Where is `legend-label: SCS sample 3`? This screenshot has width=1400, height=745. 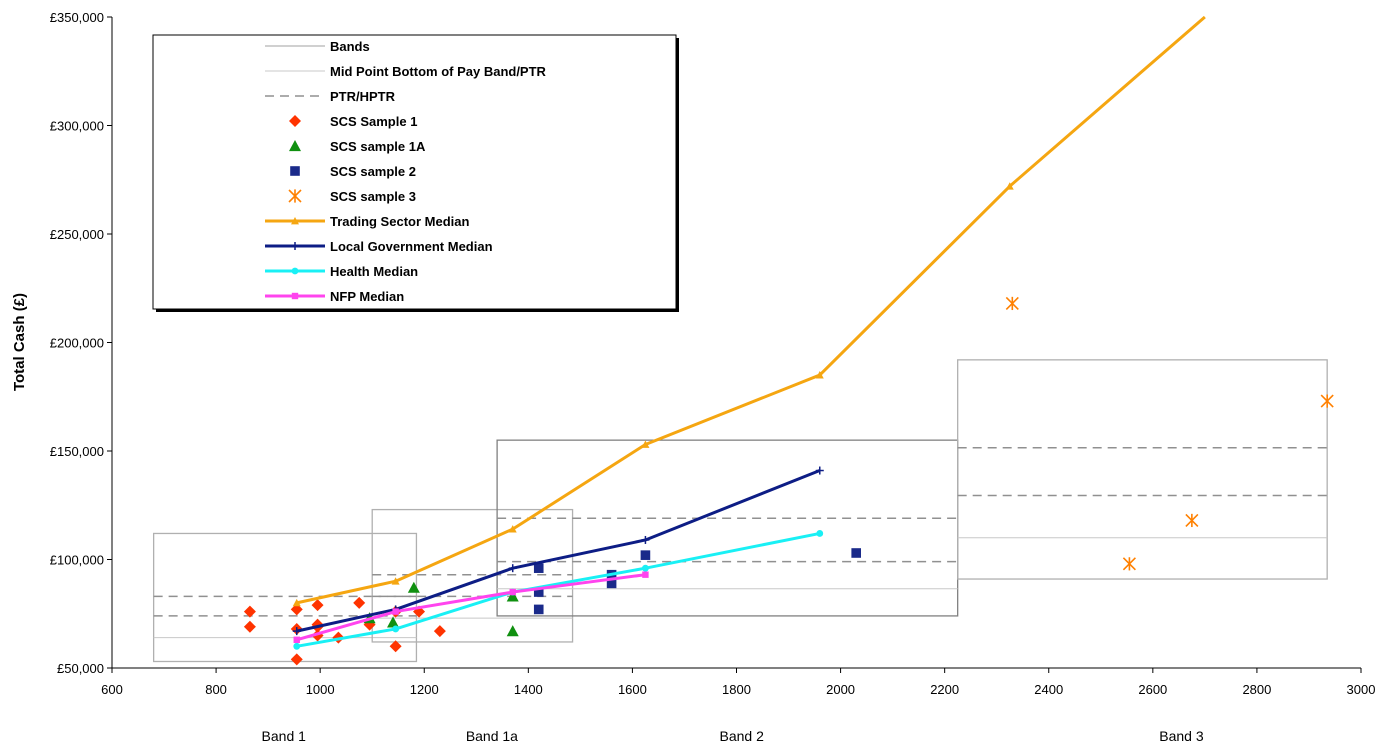 legend-label: SCS sample 3 is located at coordinates (373, 196).